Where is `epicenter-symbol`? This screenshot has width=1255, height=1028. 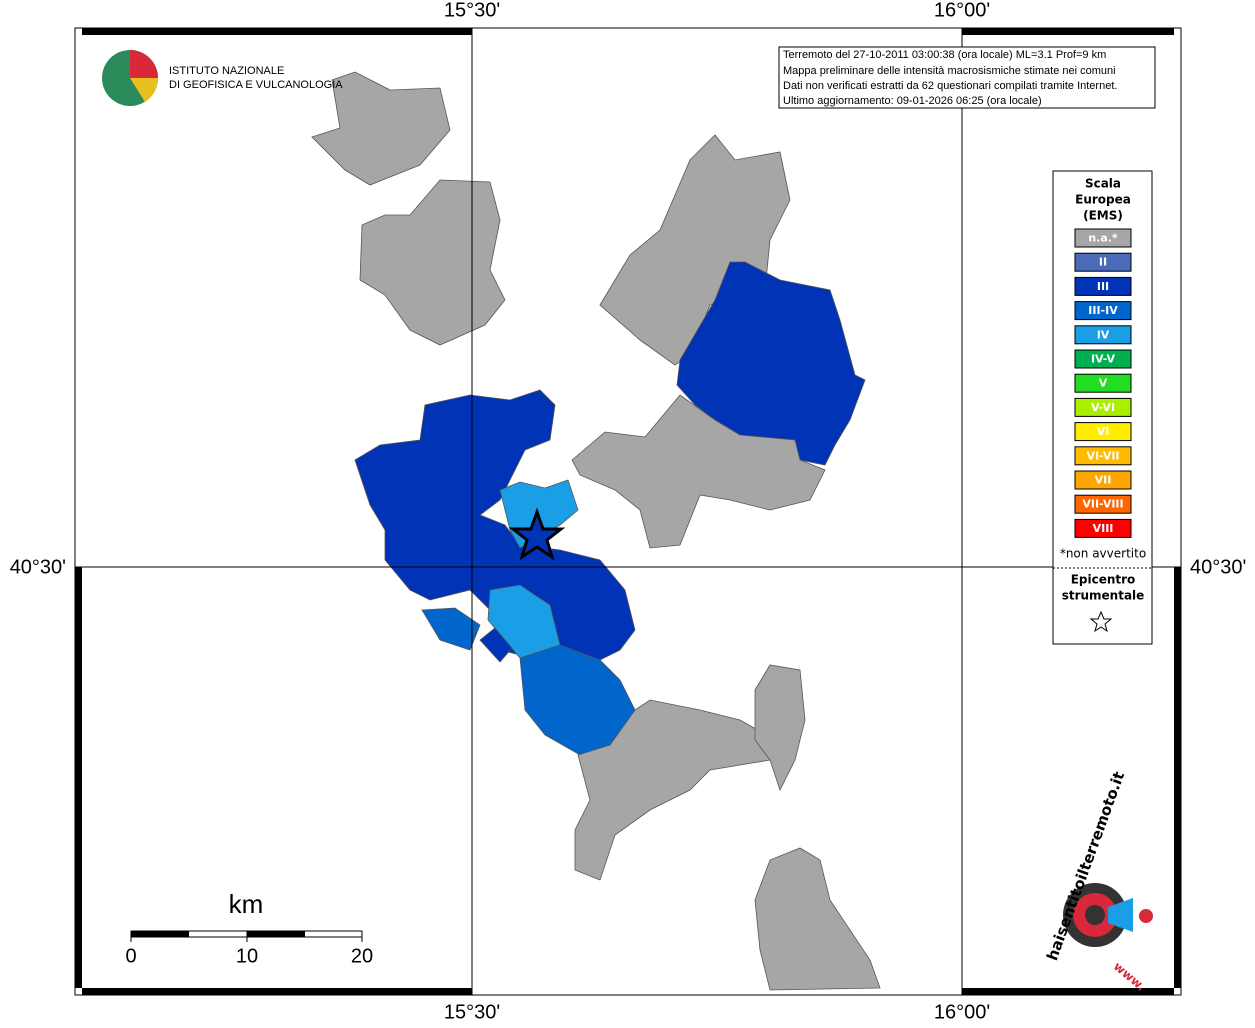
epicenter-symbol is located at coordinates (1101, 621).